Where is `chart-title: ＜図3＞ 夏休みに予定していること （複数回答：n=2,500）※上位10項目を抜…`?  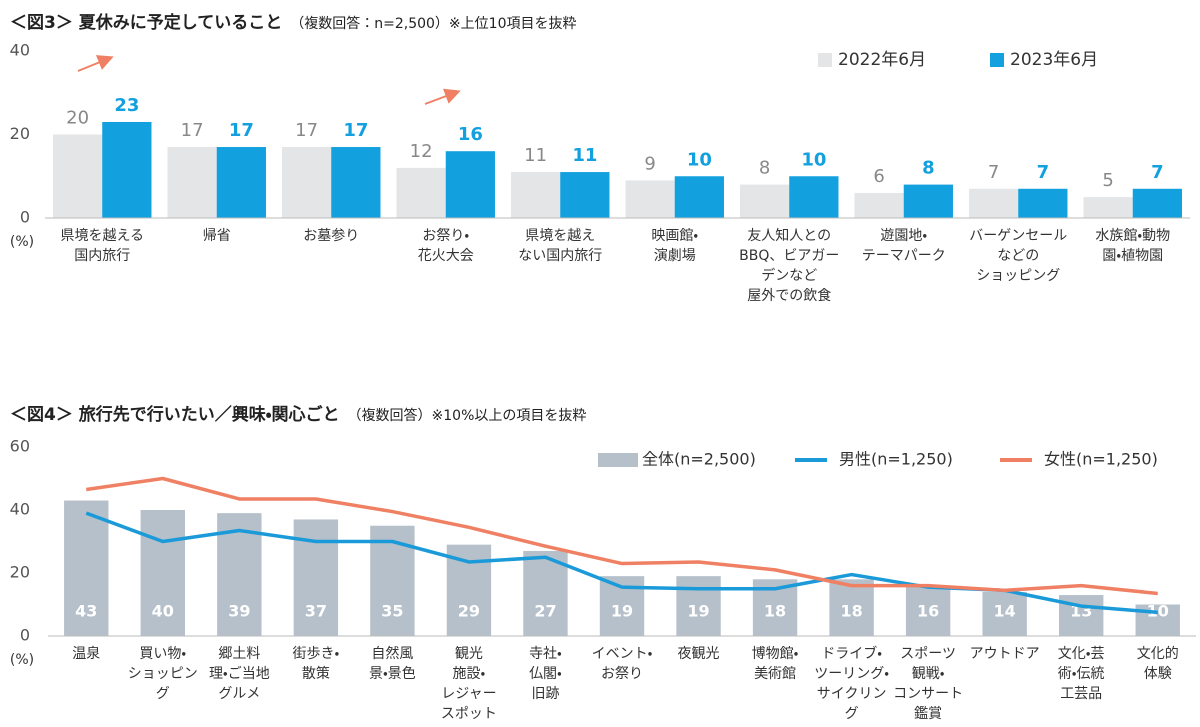
chart-title: ＜図3＞ 夏休みに予定していること （複数回答：n=2,500）※上位10項目を抜… is located at coordinates (293, 20).